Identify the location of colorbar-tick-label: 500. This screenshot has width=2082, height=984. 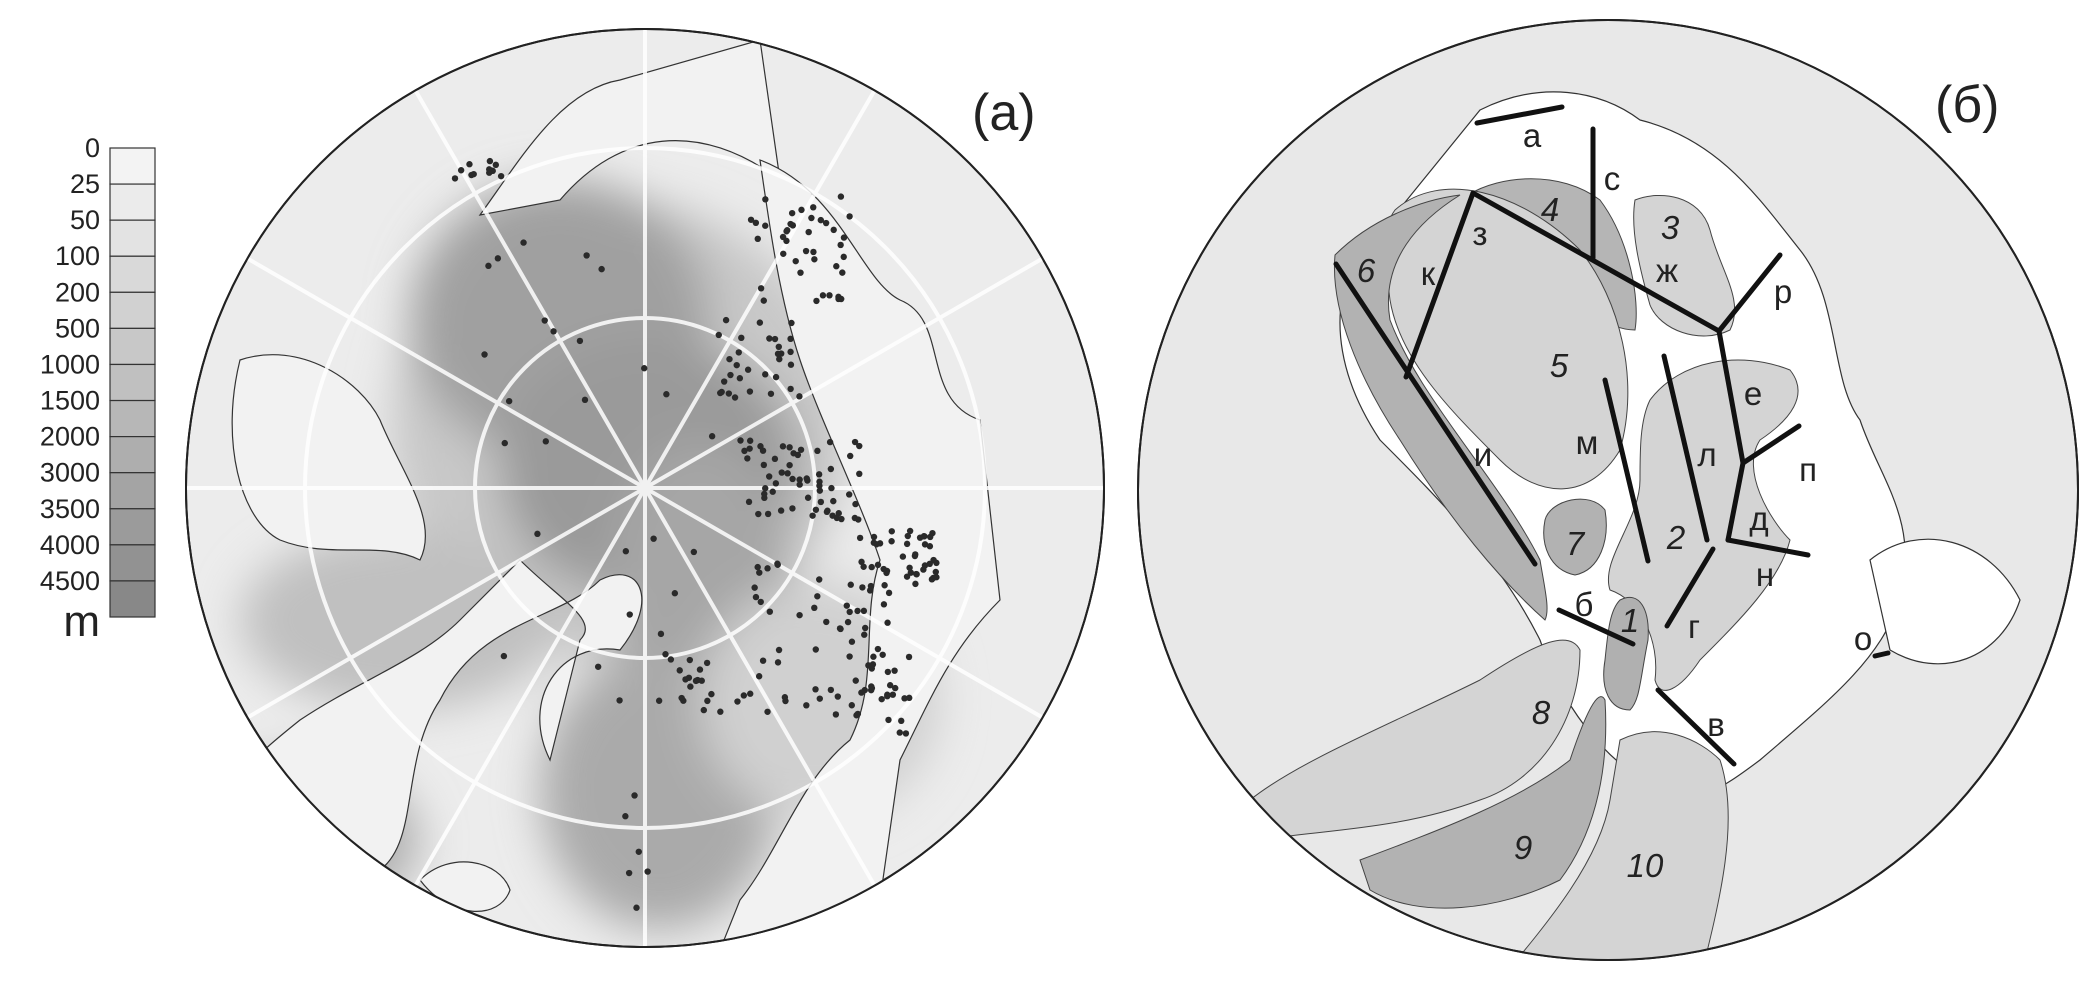
(77, 328).